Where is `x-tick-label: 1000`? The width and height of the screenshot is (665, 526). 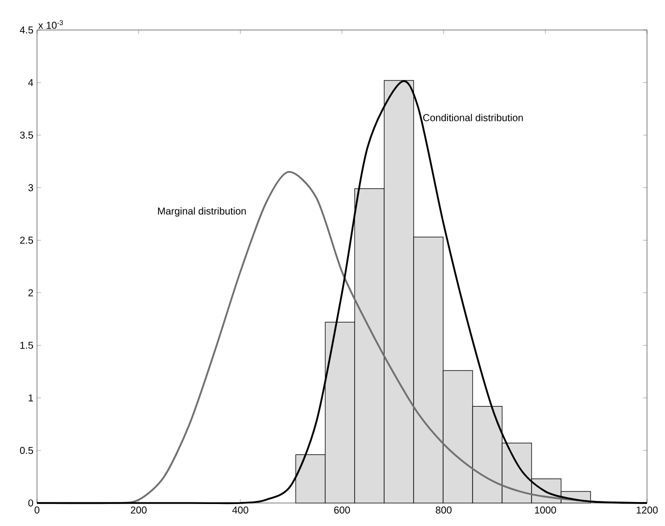 x-tick-label: 1000 is located at coordinates (545, 510).